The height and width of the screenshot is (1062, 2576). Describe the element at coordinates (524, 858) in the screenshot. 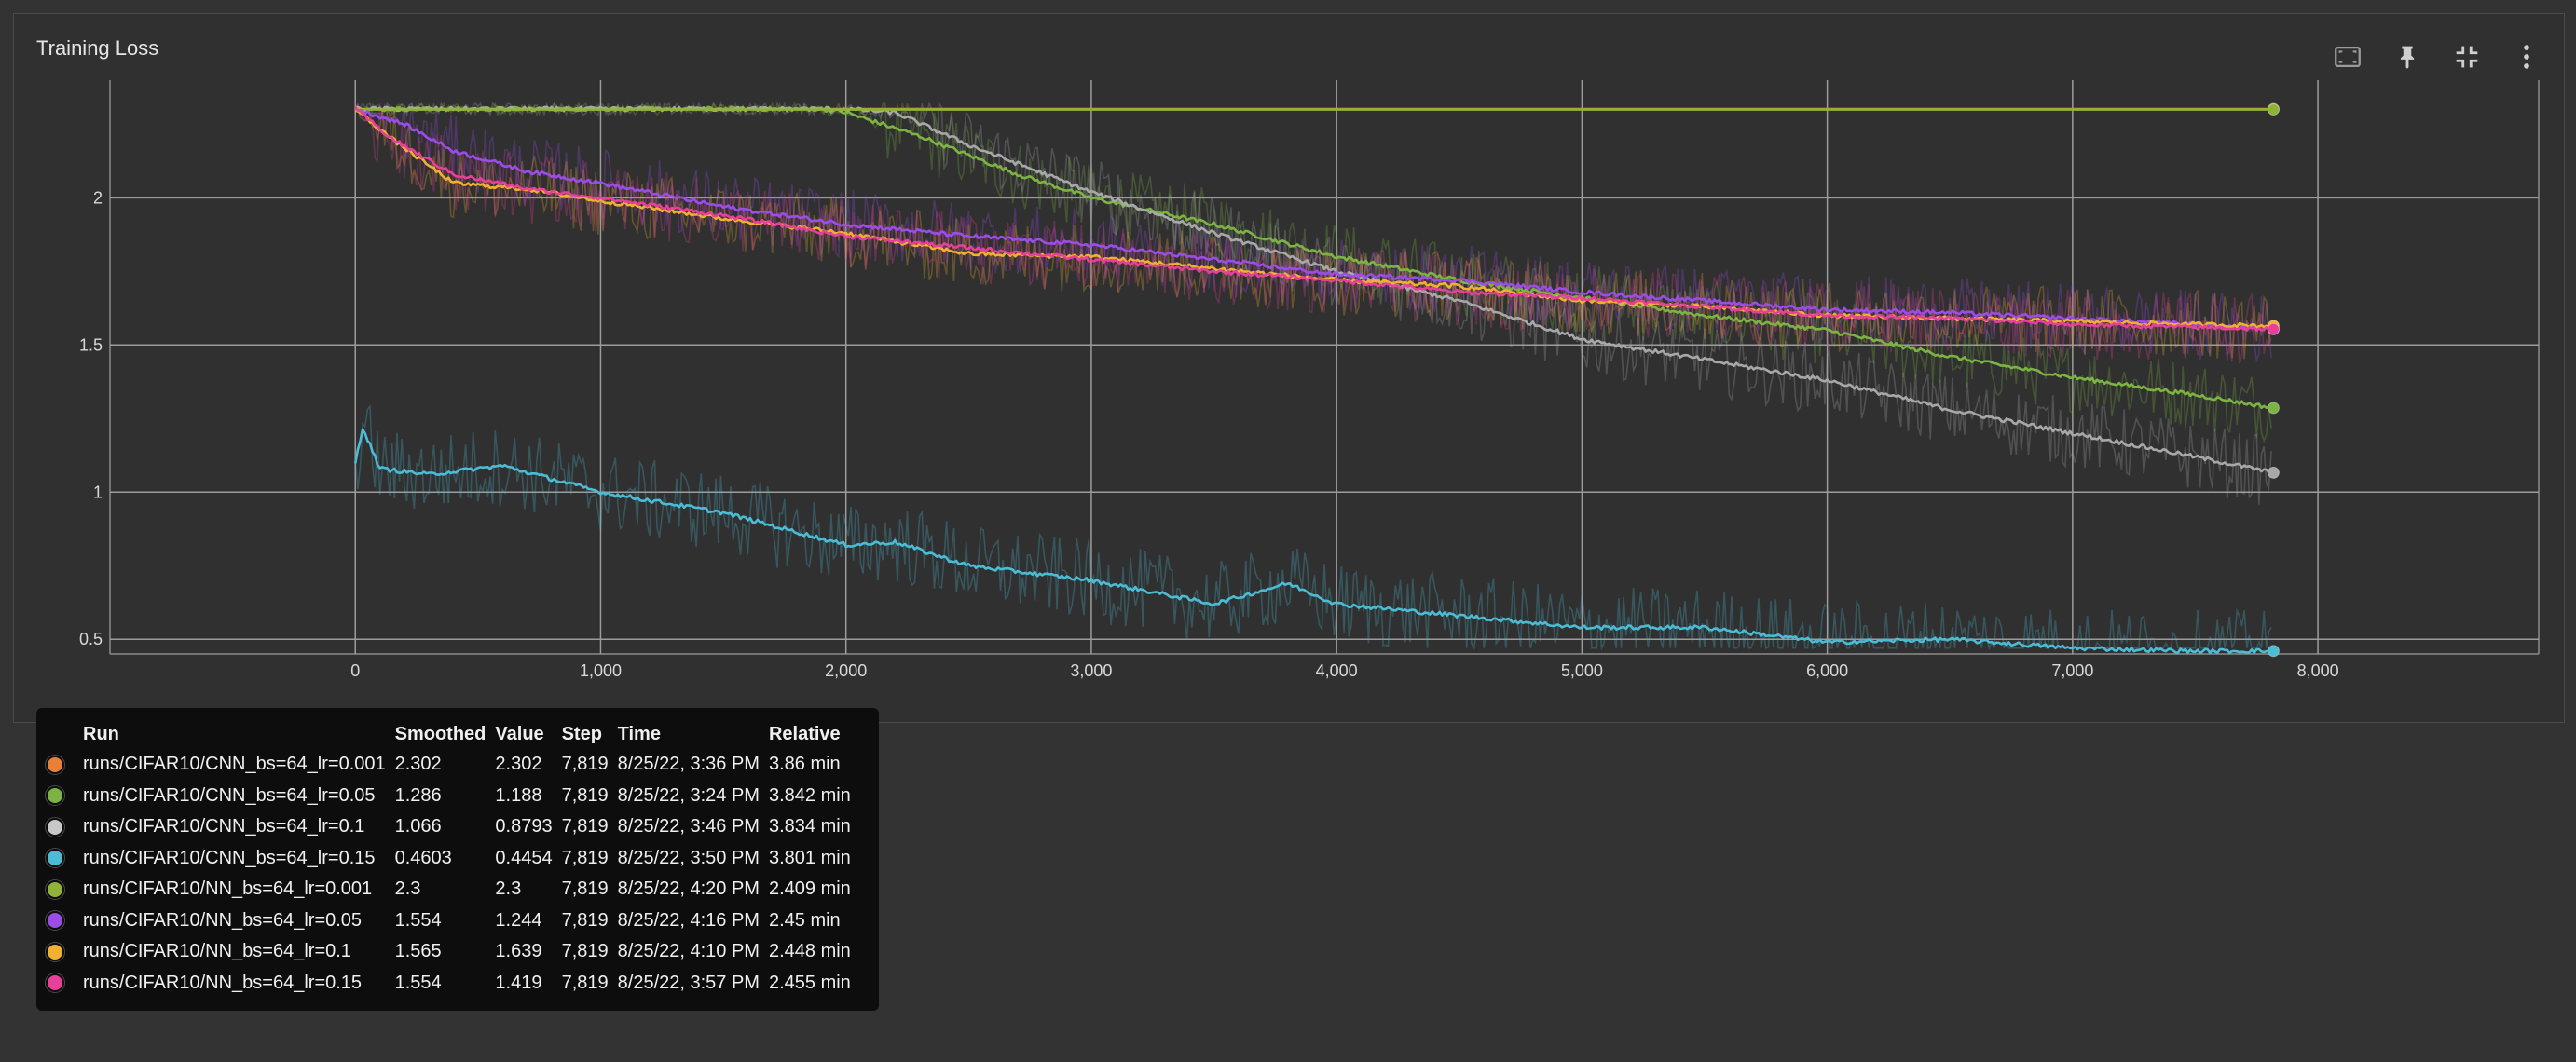

I see `legend-value: 0.4454` at that location.